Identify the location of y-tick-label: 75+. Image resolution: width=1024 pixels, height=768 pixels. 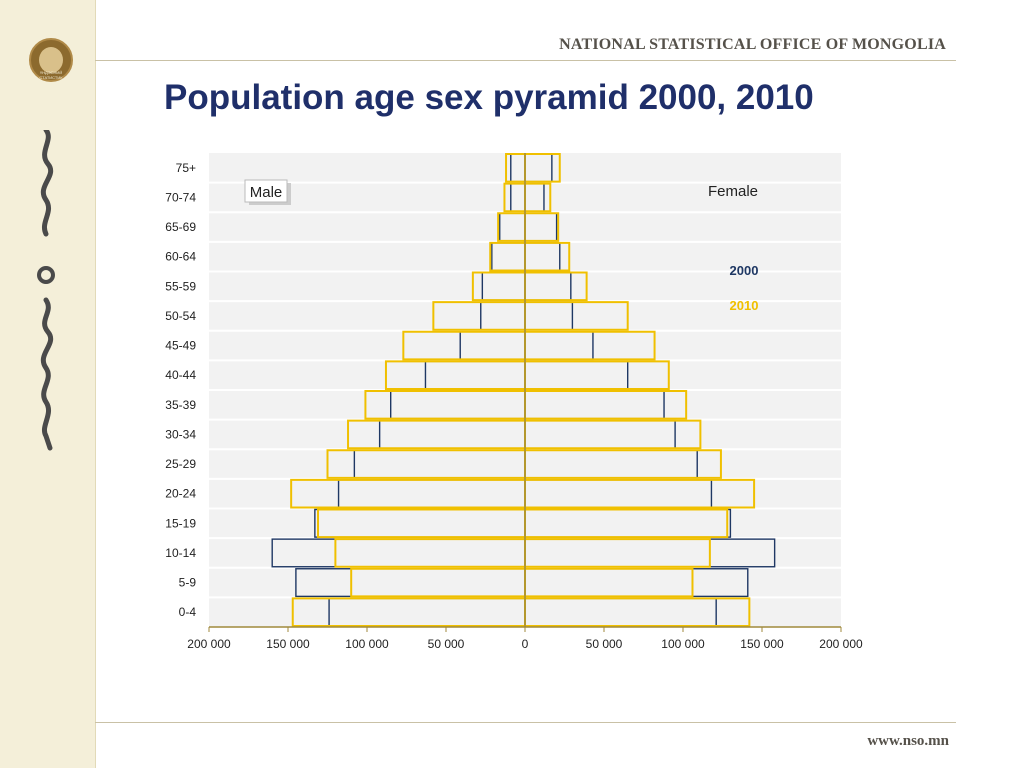
(186, 168).